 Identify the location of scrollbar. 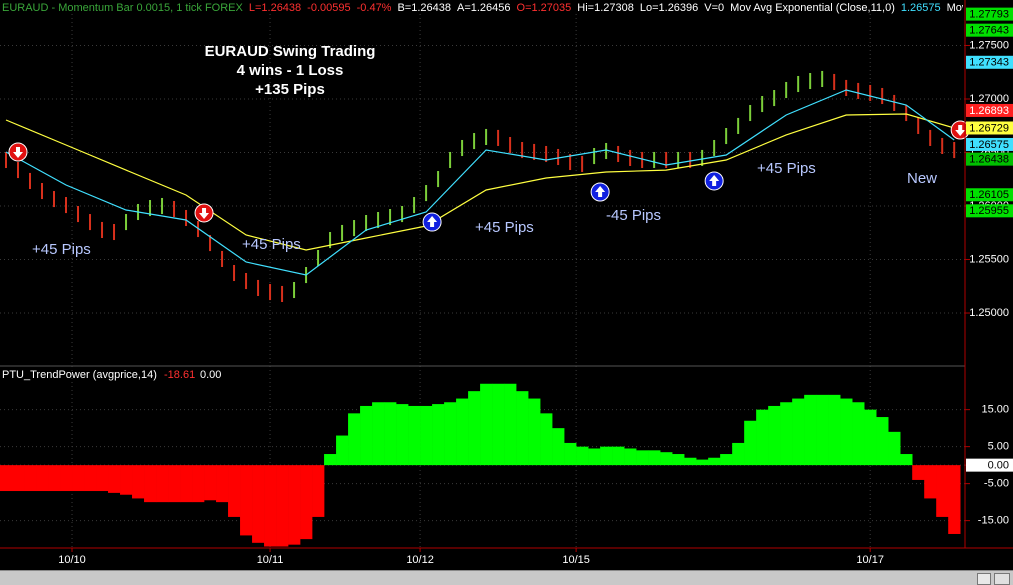
(506, 577).